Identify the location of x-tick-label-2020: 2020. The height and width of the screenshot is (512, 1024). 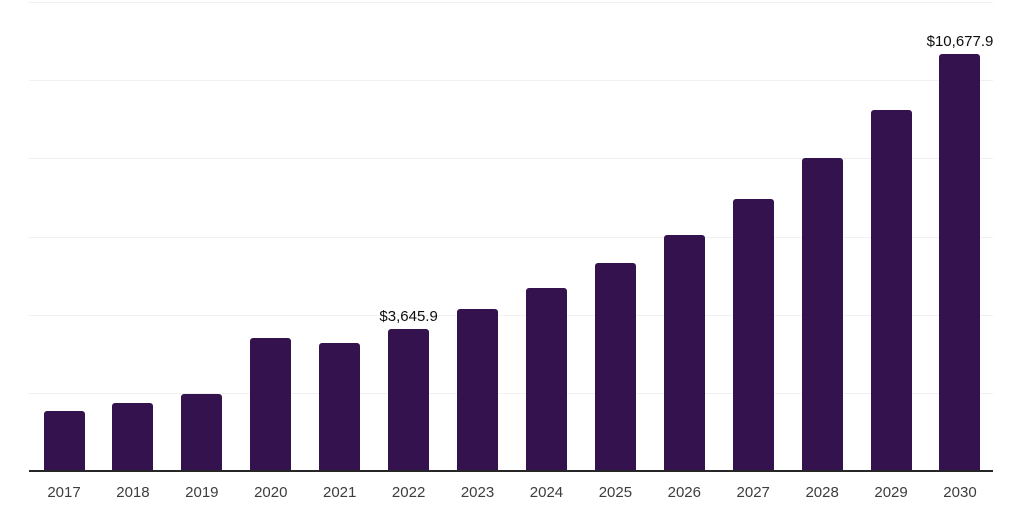
(271, 492).